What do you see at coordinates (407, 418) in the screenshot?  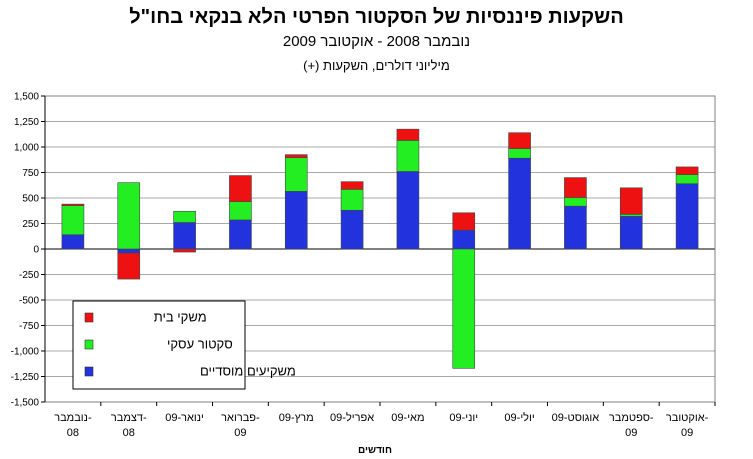 I see `x-tick-label: מאי-09` at bounding box center [407, 418].